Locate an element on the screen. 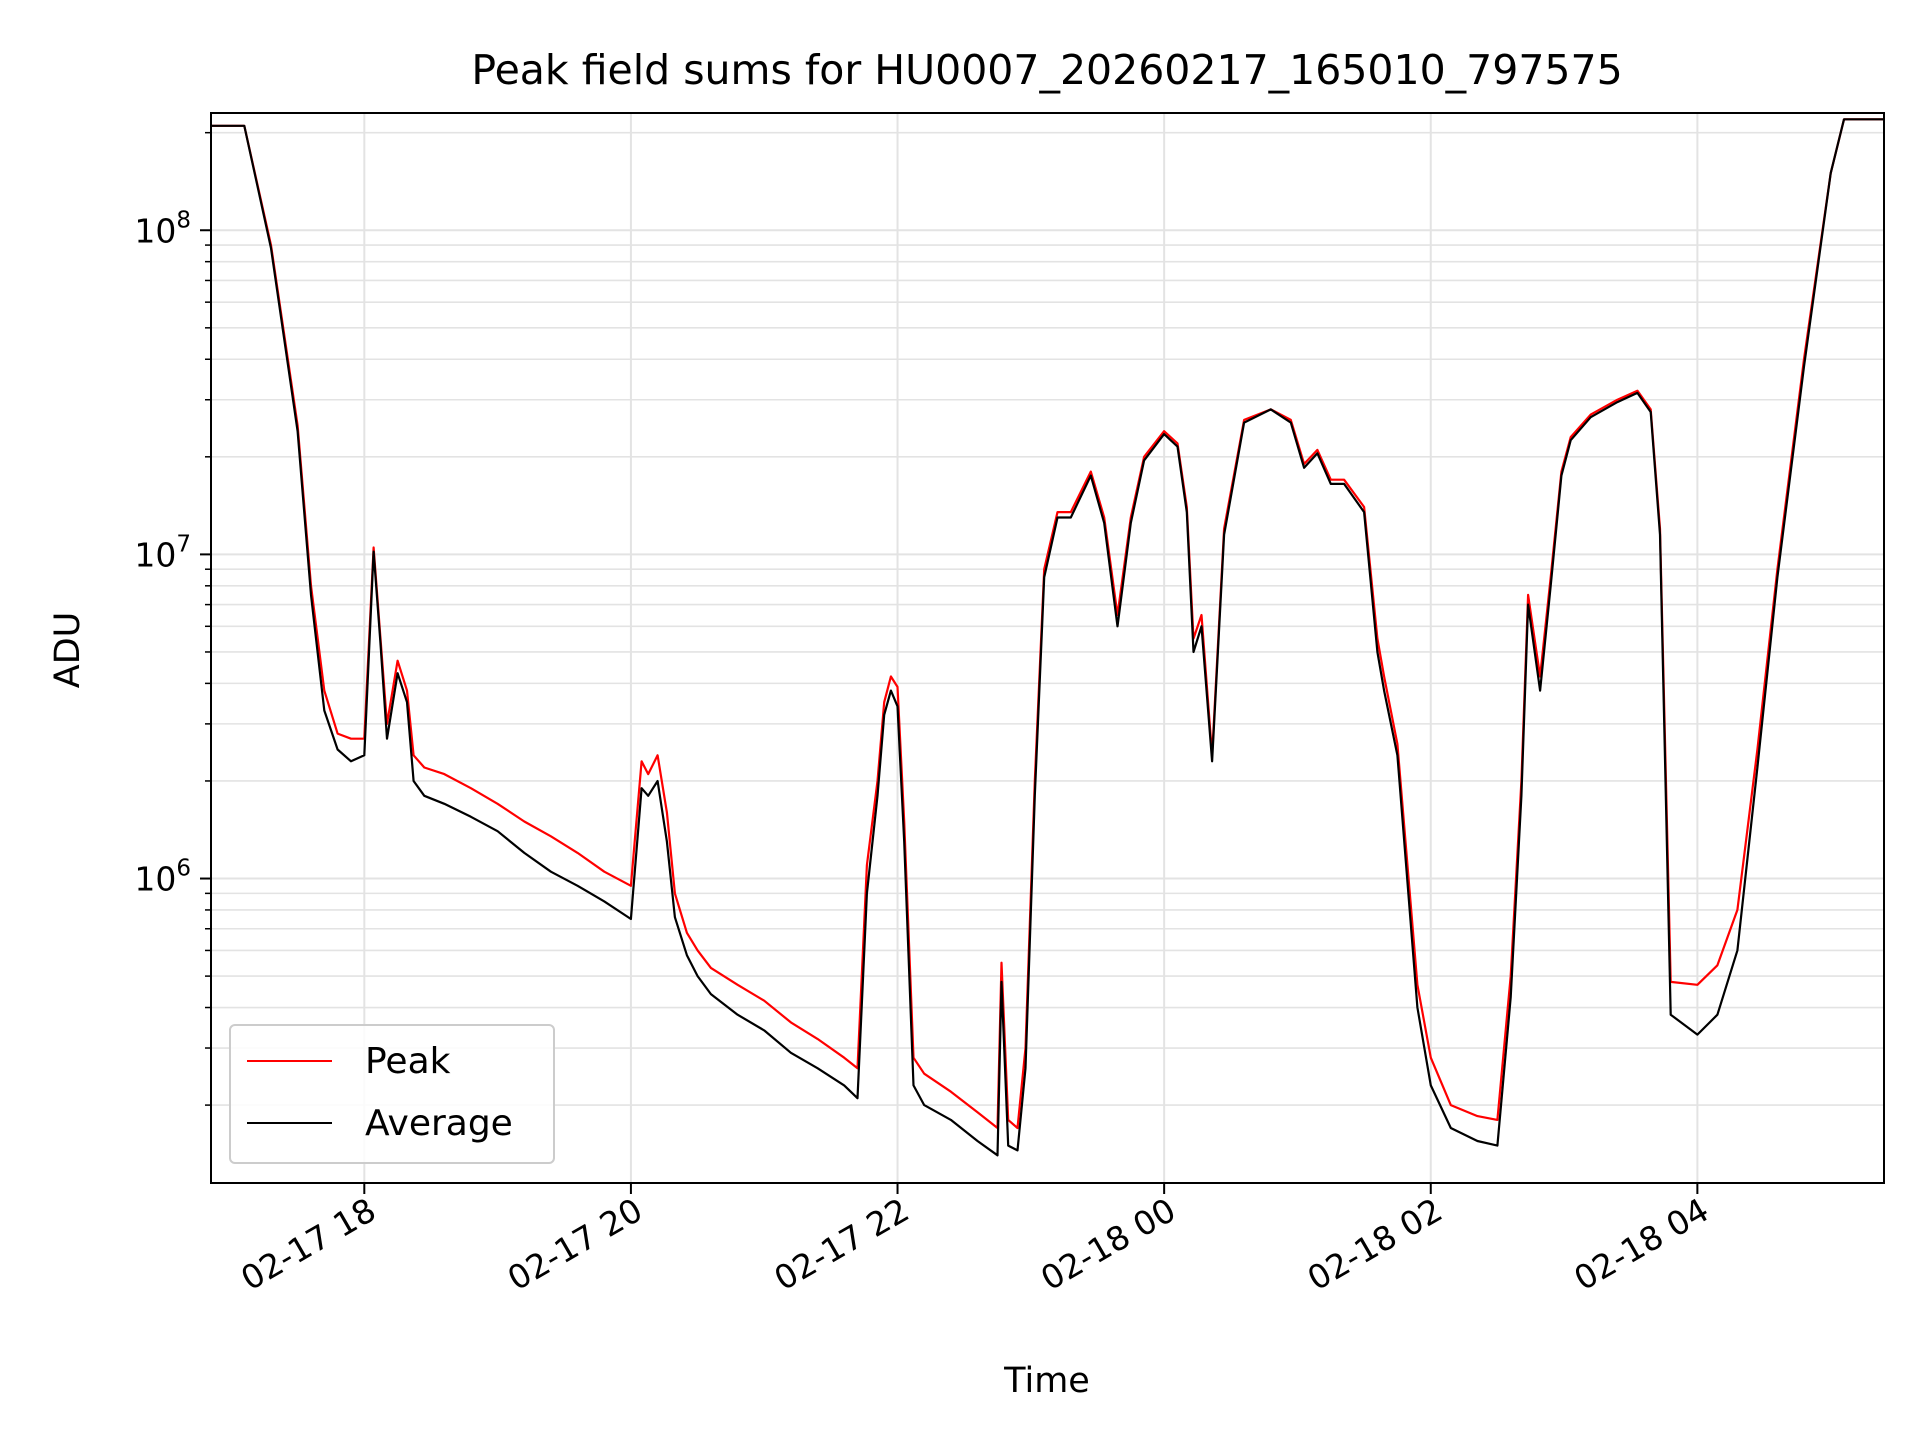 This screenshot has height=1440, width=1920. y-tick-label: 107 is located at coordinates (162, 552).